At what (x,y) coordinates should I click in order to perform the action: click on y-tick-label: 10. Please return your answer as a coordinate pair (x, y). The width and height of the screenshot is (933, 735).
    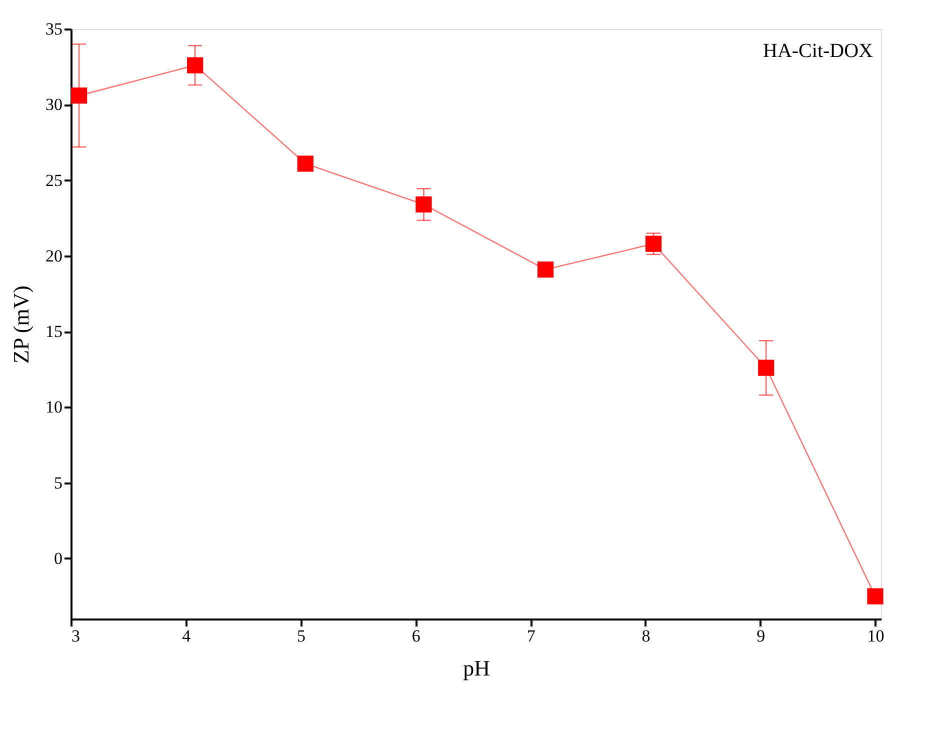
    Looking at the image, I should click on (54, 407).